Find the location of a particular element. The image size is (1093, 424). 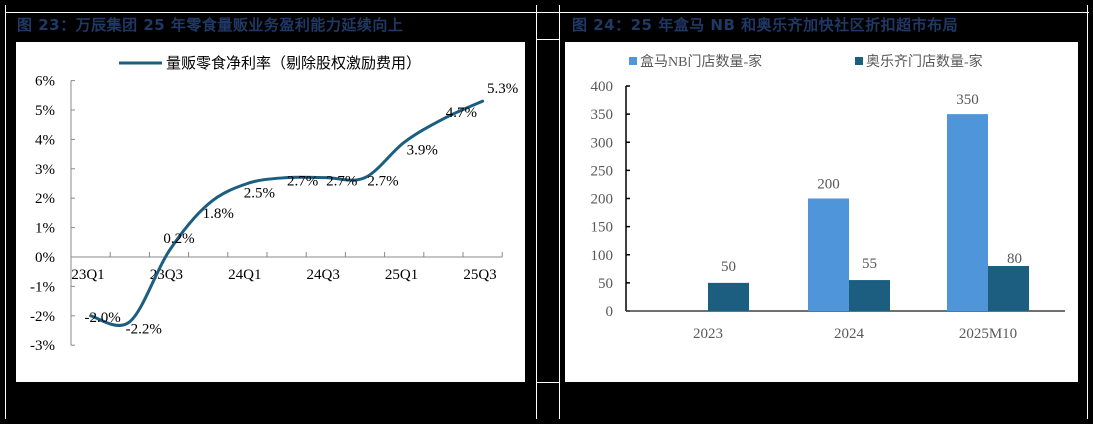

y-tick-label: 250 is located at coordinates (602, 171).